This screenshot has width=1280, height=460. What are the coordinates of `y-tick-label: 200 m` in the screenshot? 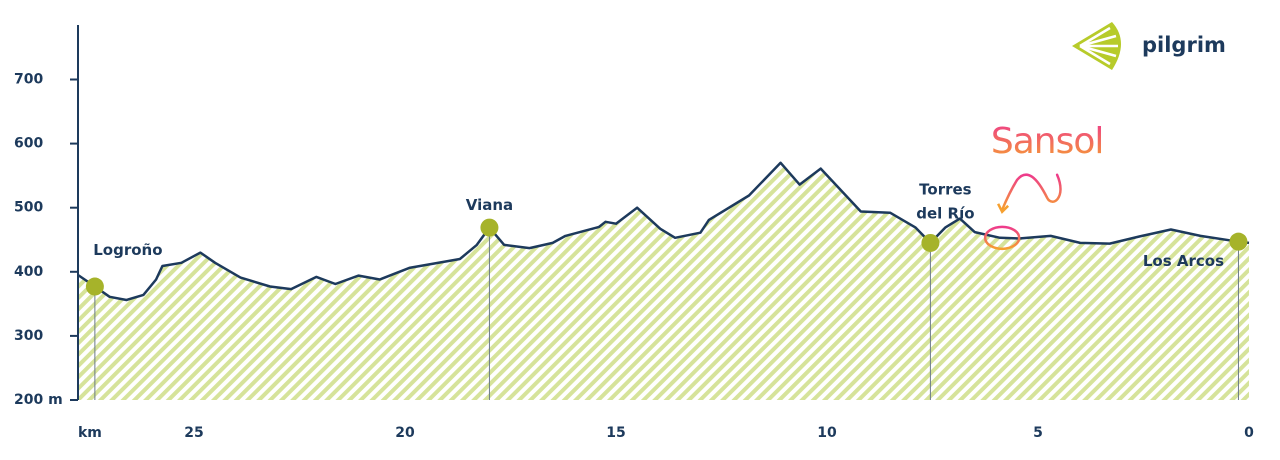 It's located at (38, 400).